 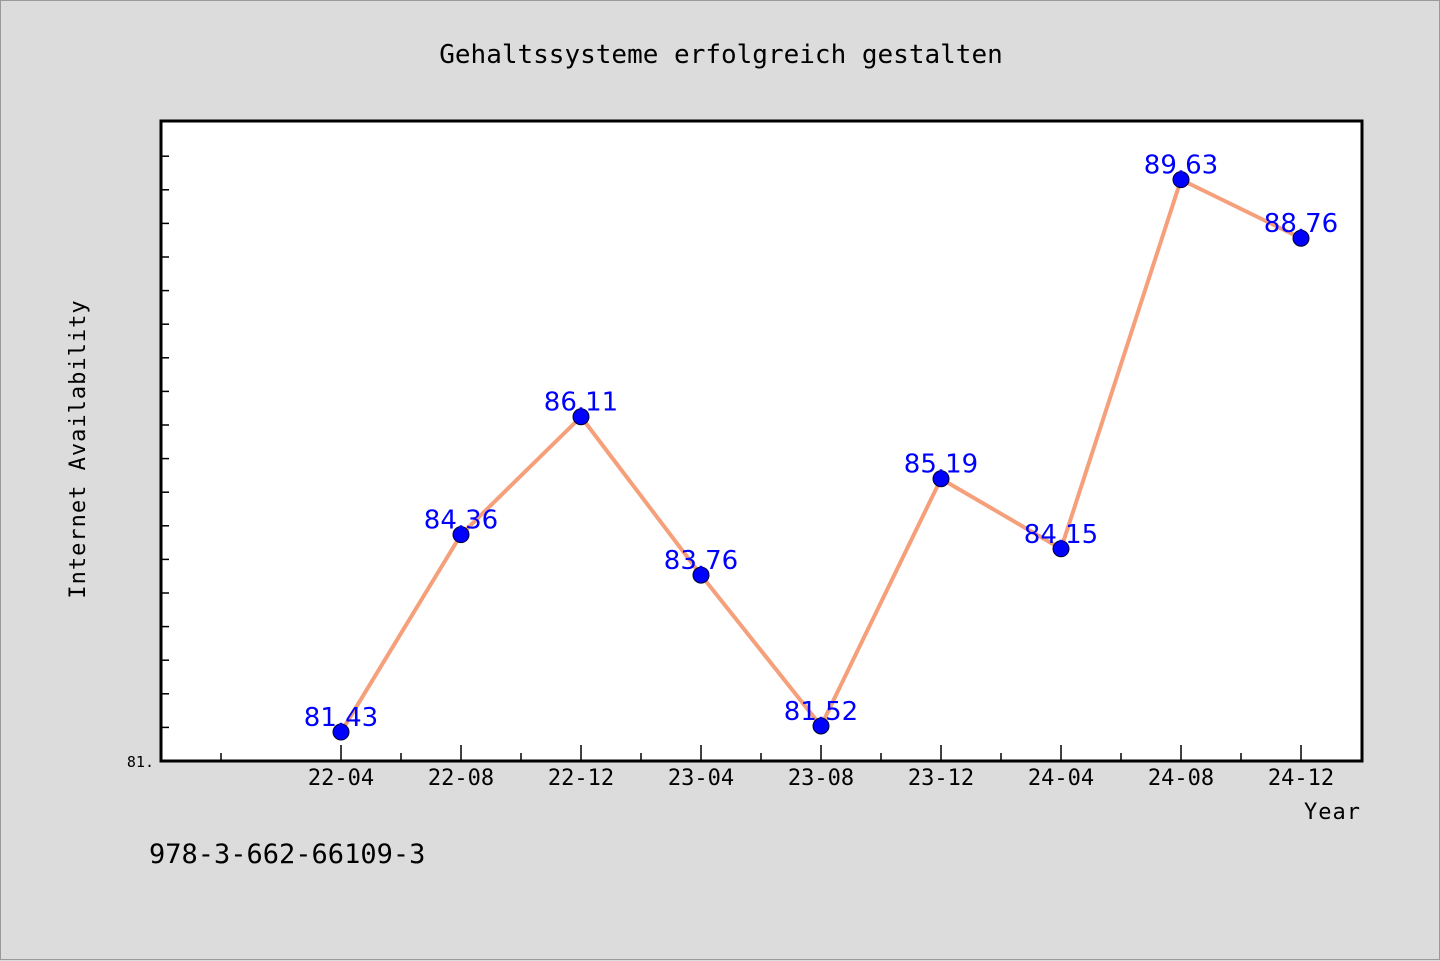 I want to click on x-tick-label: 24-12, so click(x=1301, y=778).